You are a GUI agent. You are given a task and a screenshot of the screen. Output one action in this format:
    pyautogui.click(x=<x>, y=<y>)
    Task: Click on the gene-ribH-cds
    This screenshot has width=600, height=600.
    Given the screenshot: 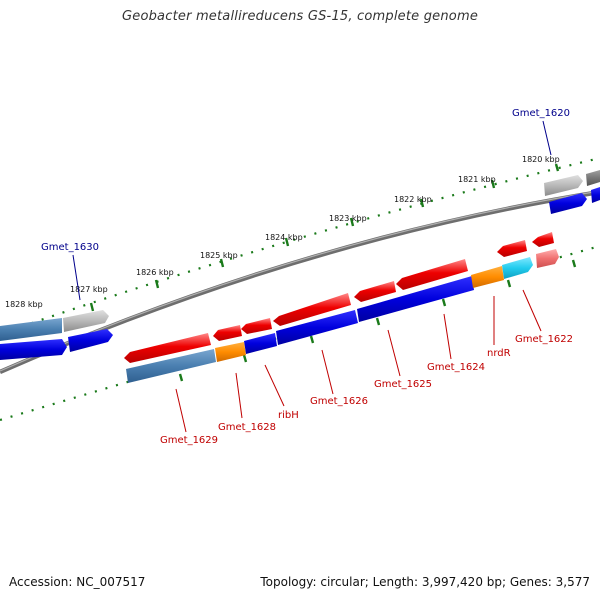 What is the action you would take?
    pyautogui.click(x=260, y=343)
    